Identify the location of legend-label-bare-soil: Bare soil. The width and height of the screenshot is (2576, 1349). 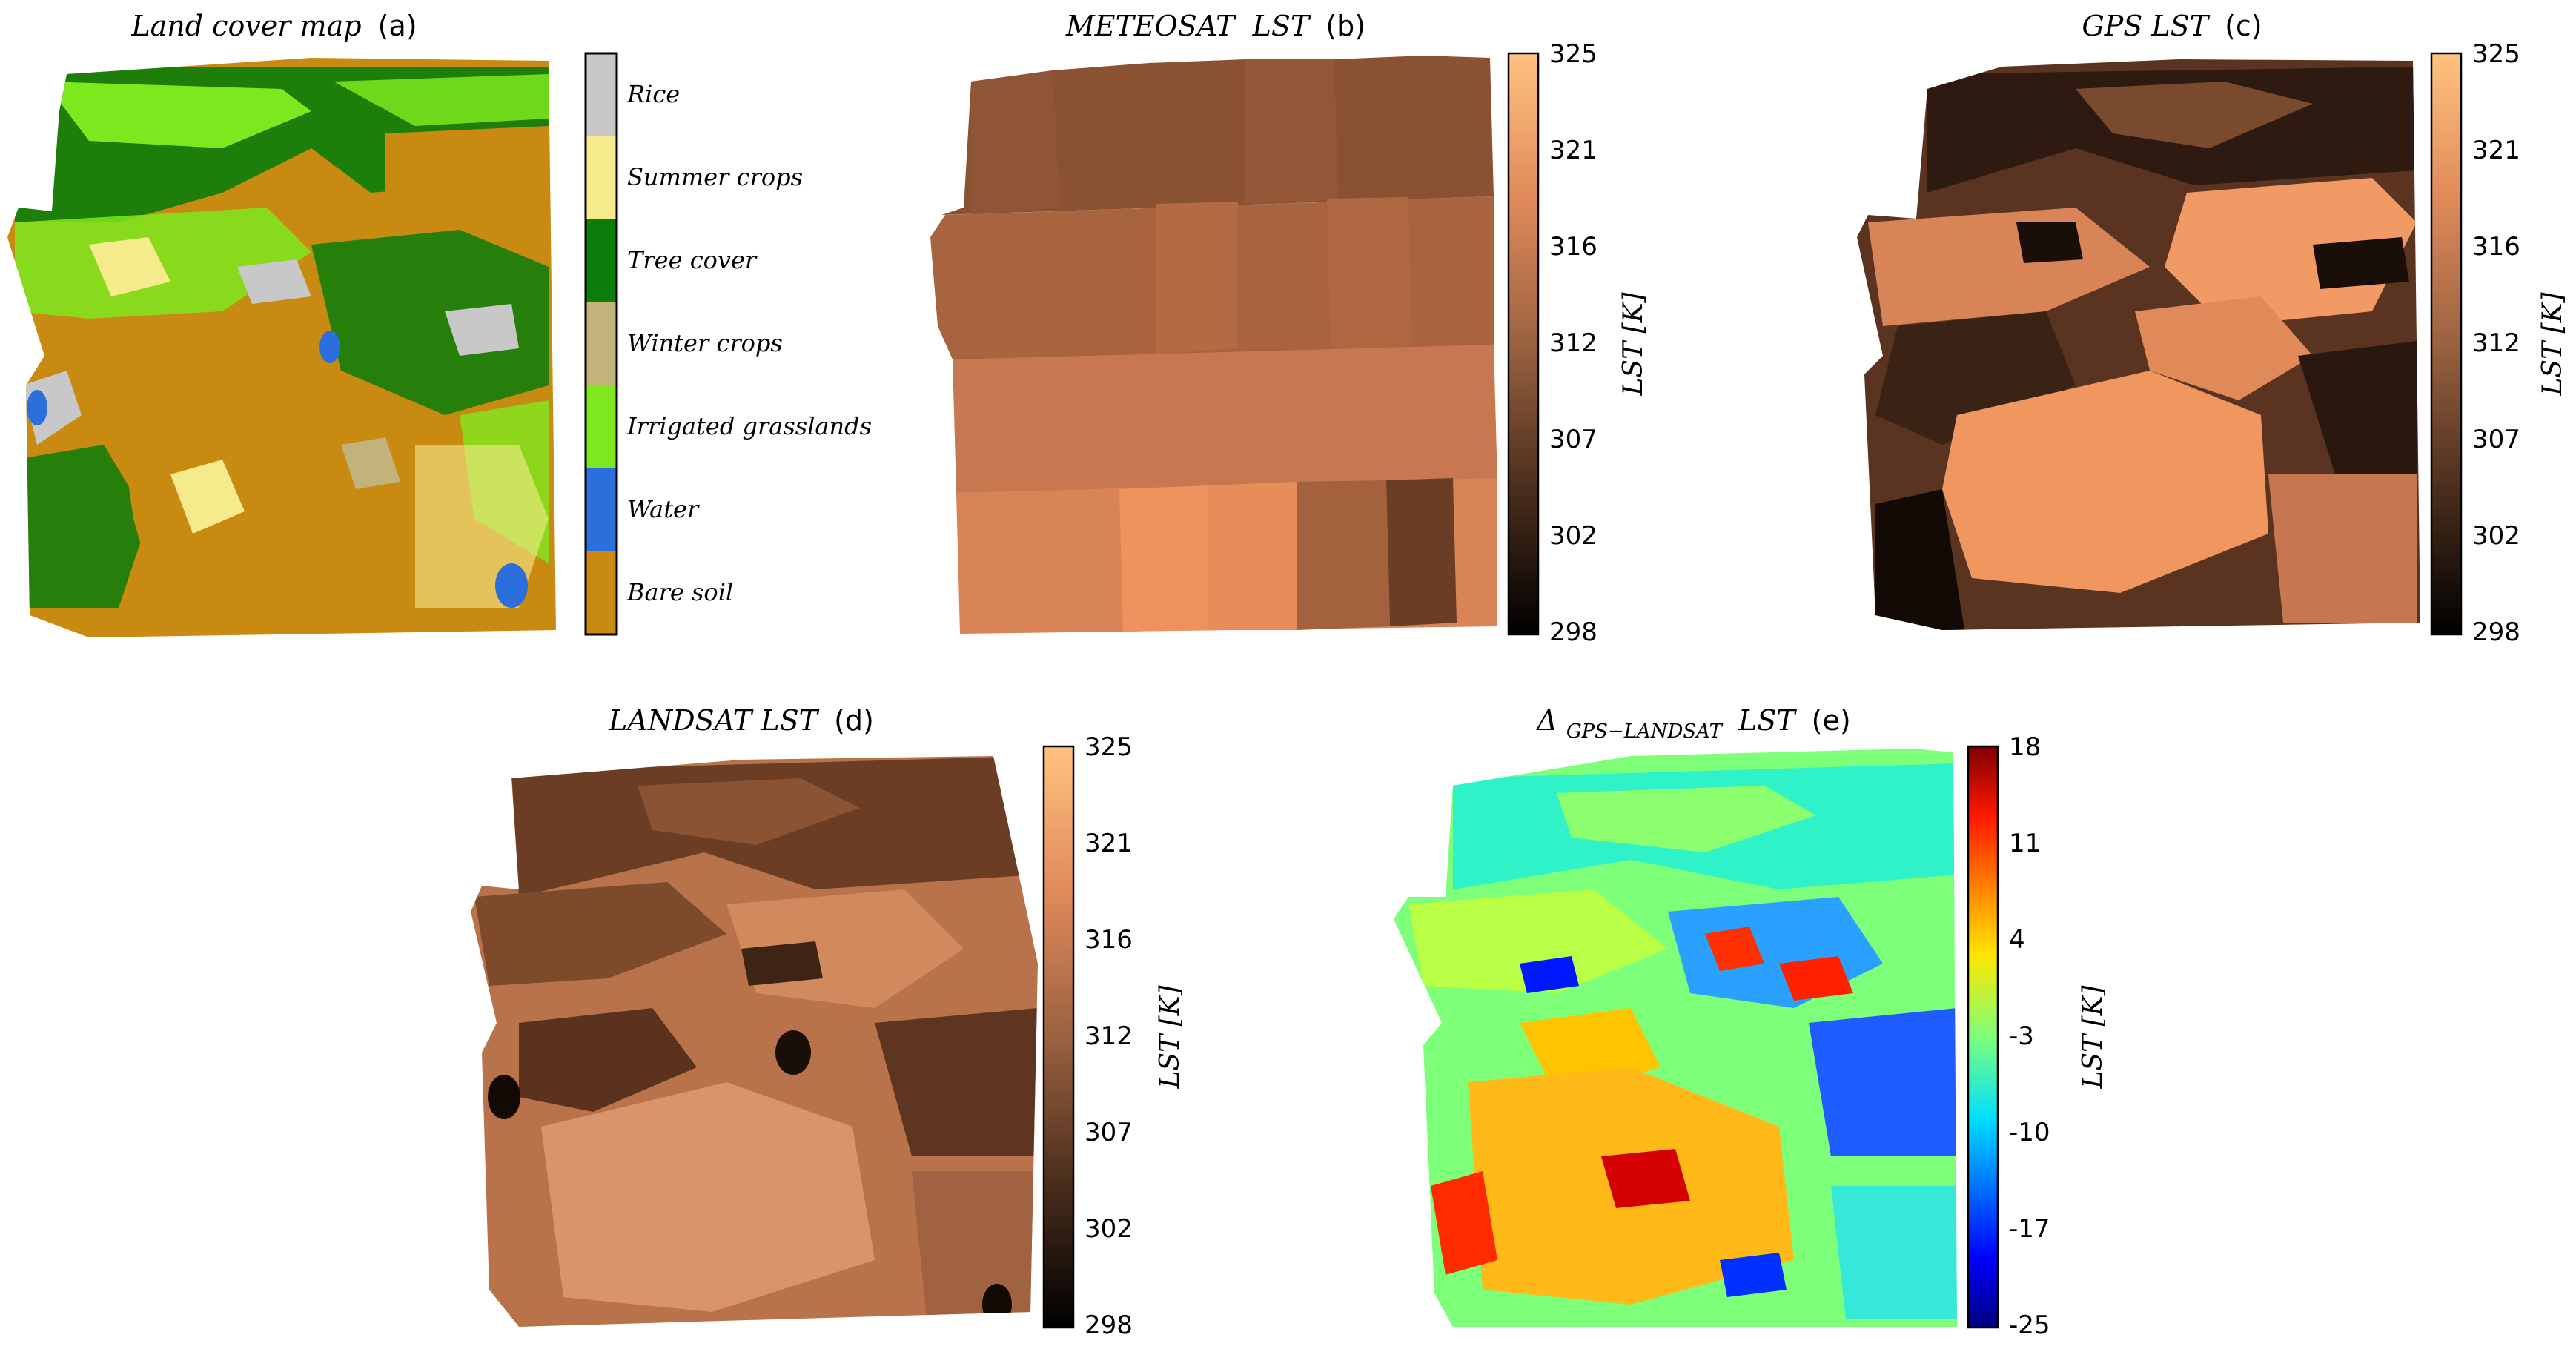
(679, 592).